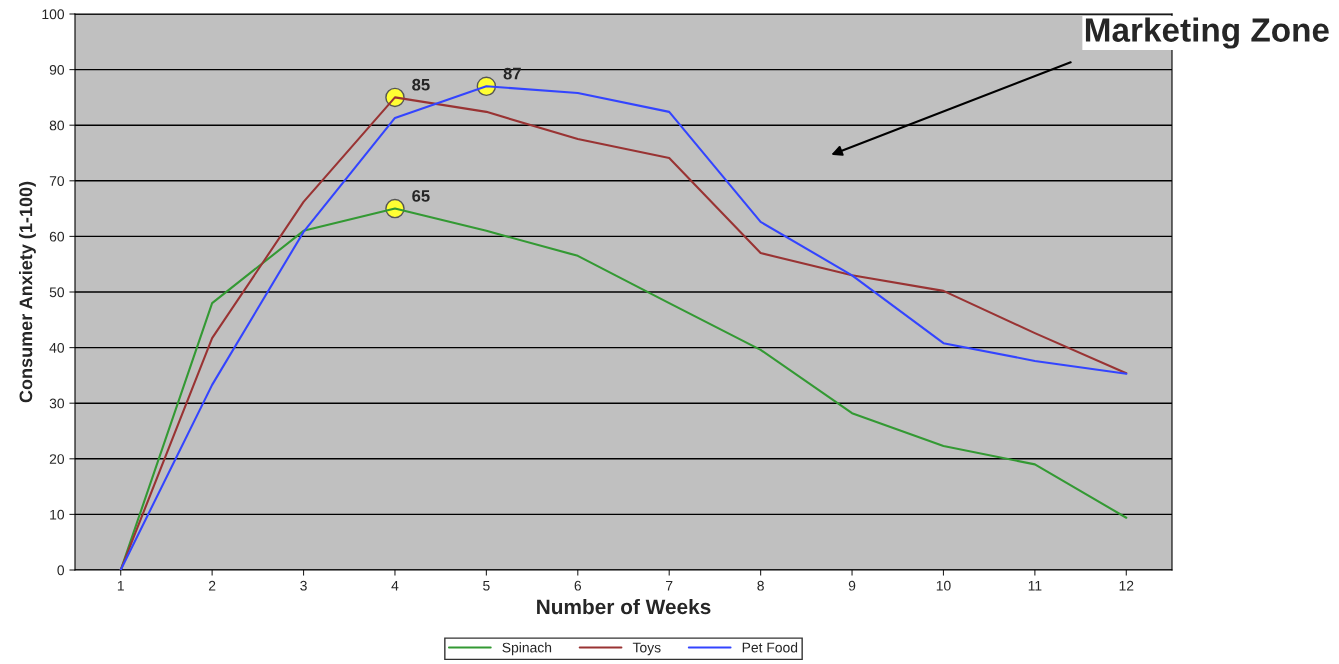 The height and width of the screenshot is (664, 1339). What do you see at coordinates (57, 514) in the screenshot?
I see `y-tick-label: 10` at bounding box center [57, 514].